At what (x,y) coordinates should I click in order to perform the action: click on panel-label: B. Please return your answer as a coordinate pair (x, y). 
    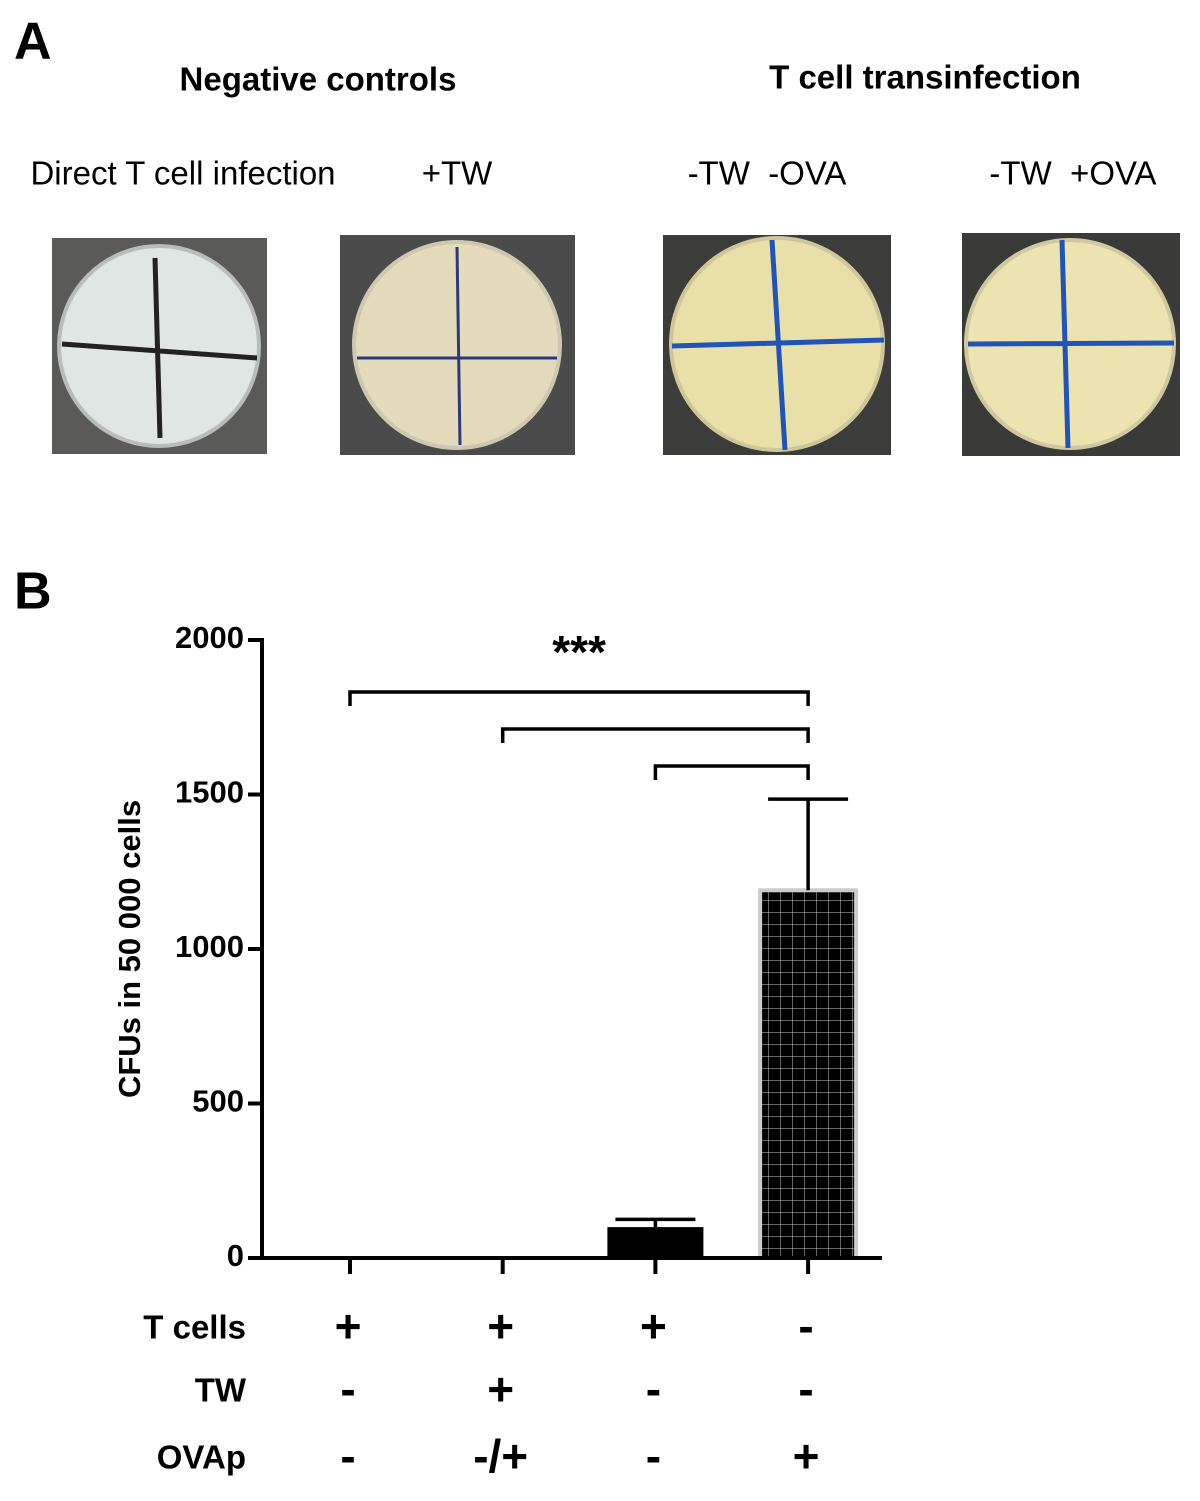
    Looking at the image, I should click on (33, 592).